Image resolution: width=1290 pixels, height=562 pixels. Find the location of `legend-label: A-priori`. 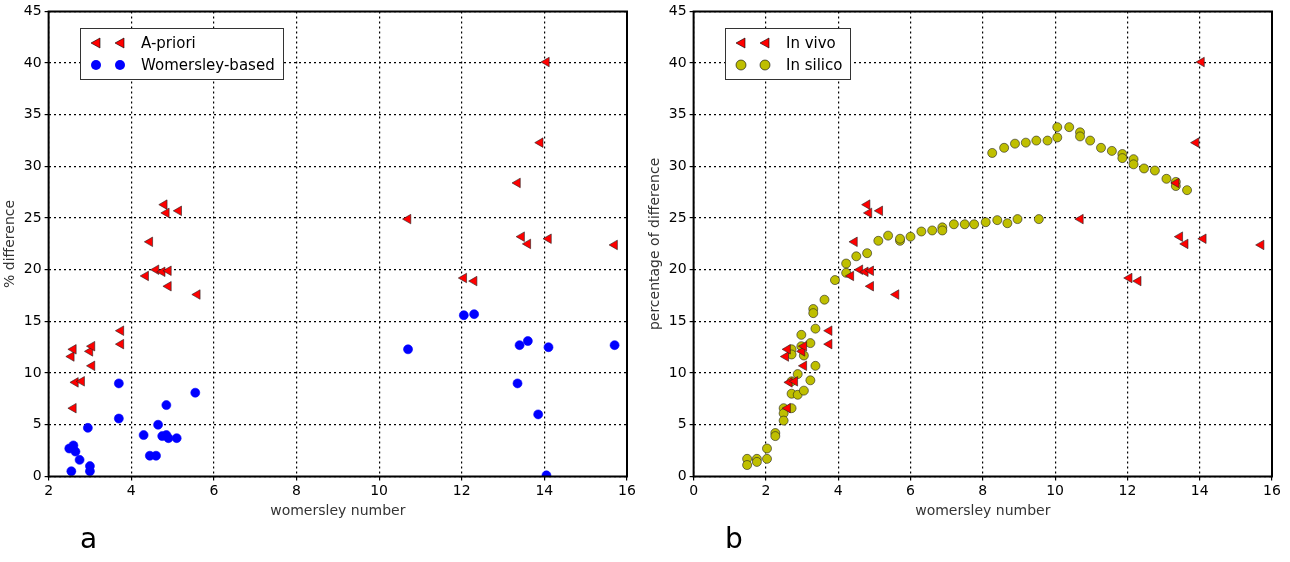

legend-label: A-priori is located at coordinates (168, 43).